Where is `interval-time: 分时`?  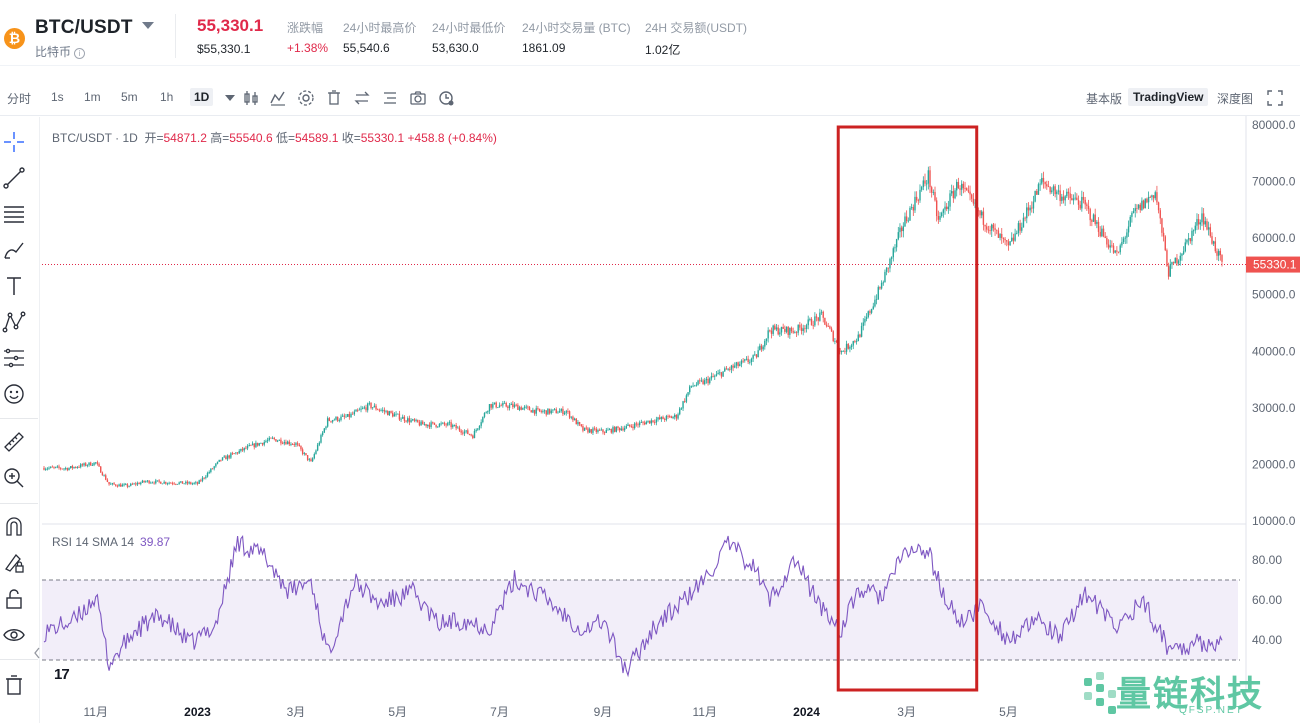
interval-time: 分时 is located at coordinates (19, 99).